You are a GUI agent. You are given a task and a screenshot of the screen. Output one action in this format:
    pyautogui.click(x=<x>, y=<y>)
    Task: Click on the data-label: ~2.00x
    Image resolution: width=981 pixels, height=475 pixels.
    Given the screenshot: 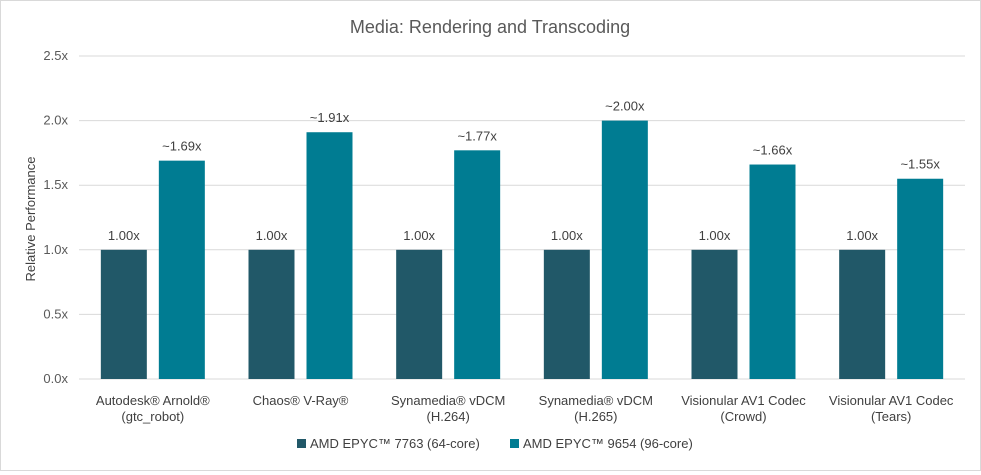 What is the action you would take?
    pyautogui.click(x=625, y=106)
    